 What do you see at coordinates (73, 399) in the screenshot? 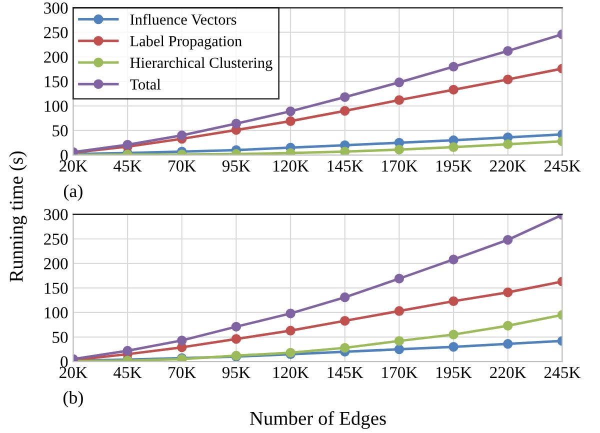
I see `text: (b)` at bounding box center [73, 399].